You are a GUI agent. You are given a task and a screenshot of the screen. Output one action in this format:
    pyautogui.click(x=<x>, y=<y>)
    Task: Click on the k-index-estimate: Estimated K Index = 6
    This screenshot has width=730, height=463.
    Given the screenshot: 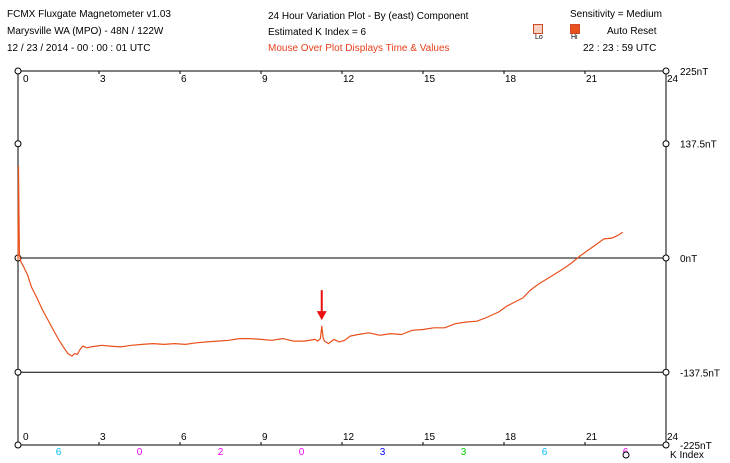 What is the action you would take?
    pyautogui.click(x=317, y=32)
    